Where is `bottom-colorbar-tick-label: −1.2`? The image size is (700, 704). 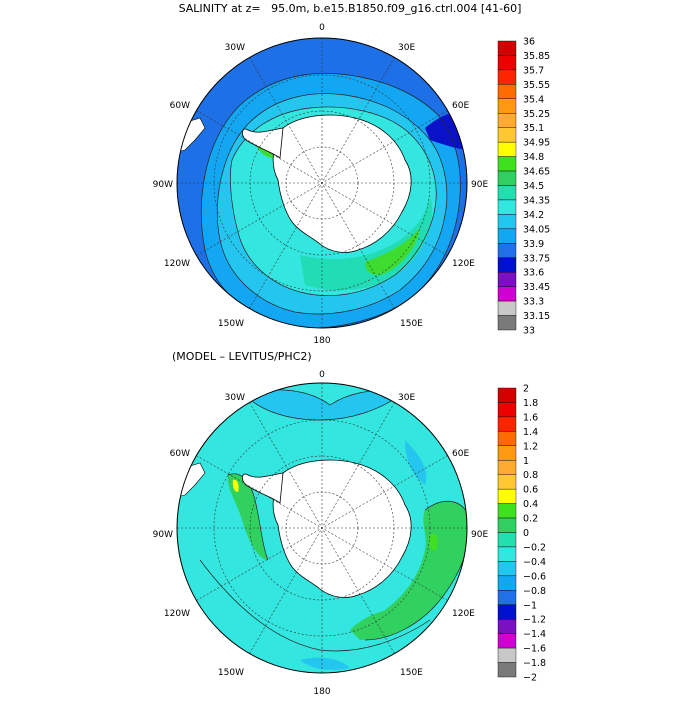
bottom-colorbar-tick-label: −1.2 is located at coordinates (534, 620).